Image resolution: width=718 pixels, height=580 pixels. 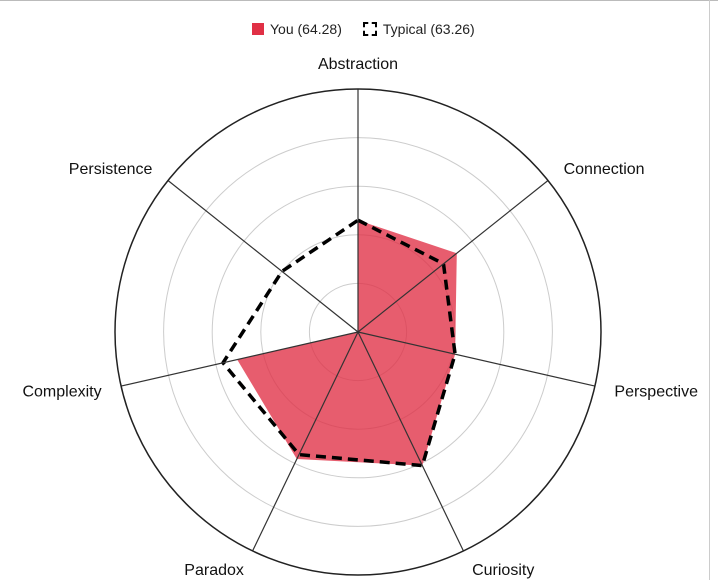 What do you see at coordinates (111, 169) in the screenshot?
I see `axis-label-persistence: Persistence` at bounding box center [111, 169].